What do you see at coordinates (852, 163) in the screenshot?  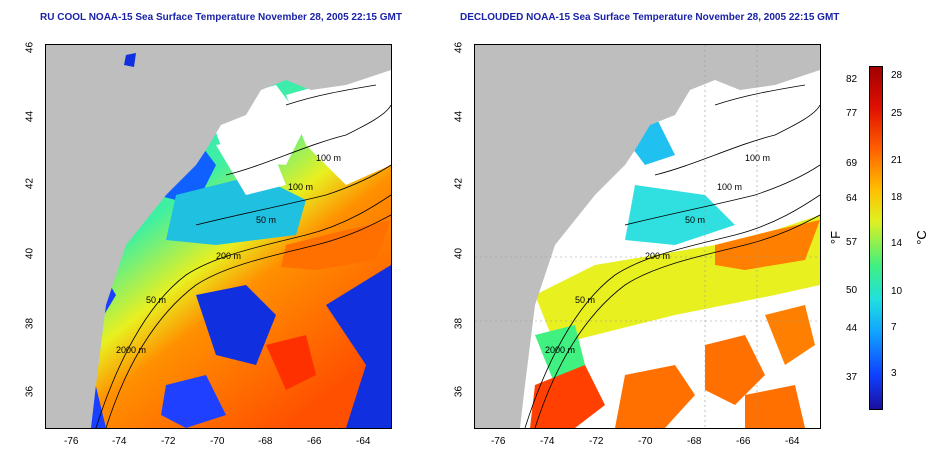 I see `fahrenheit-tick: 69` at bounding box center [852, 163].